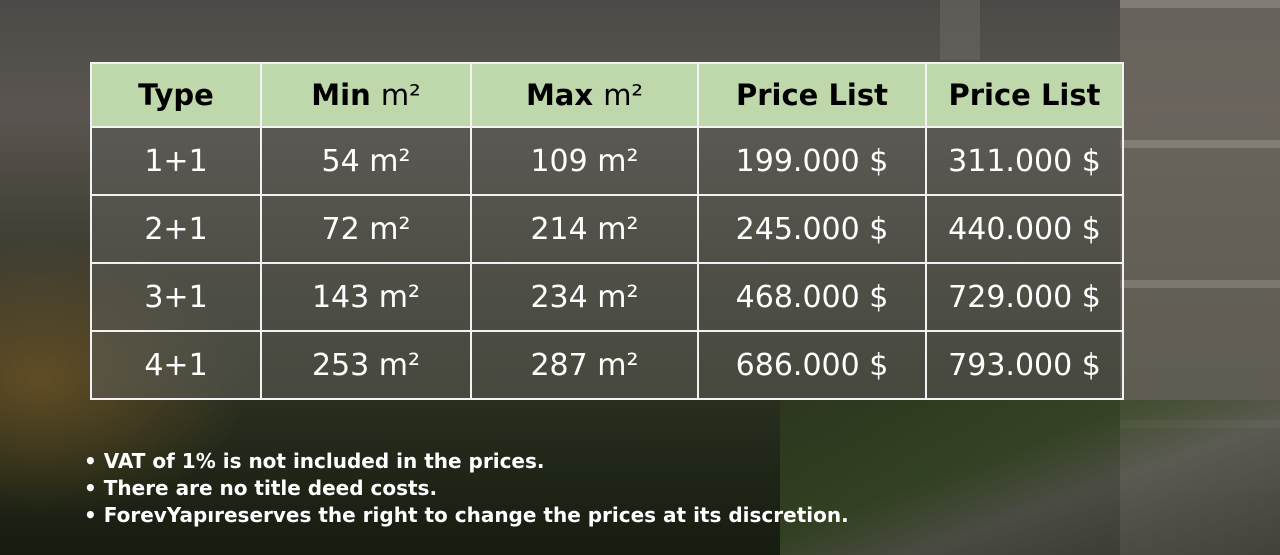 This screenshot has height=555, width=1280. I want to click on header-label: Type, so click(176, 95).